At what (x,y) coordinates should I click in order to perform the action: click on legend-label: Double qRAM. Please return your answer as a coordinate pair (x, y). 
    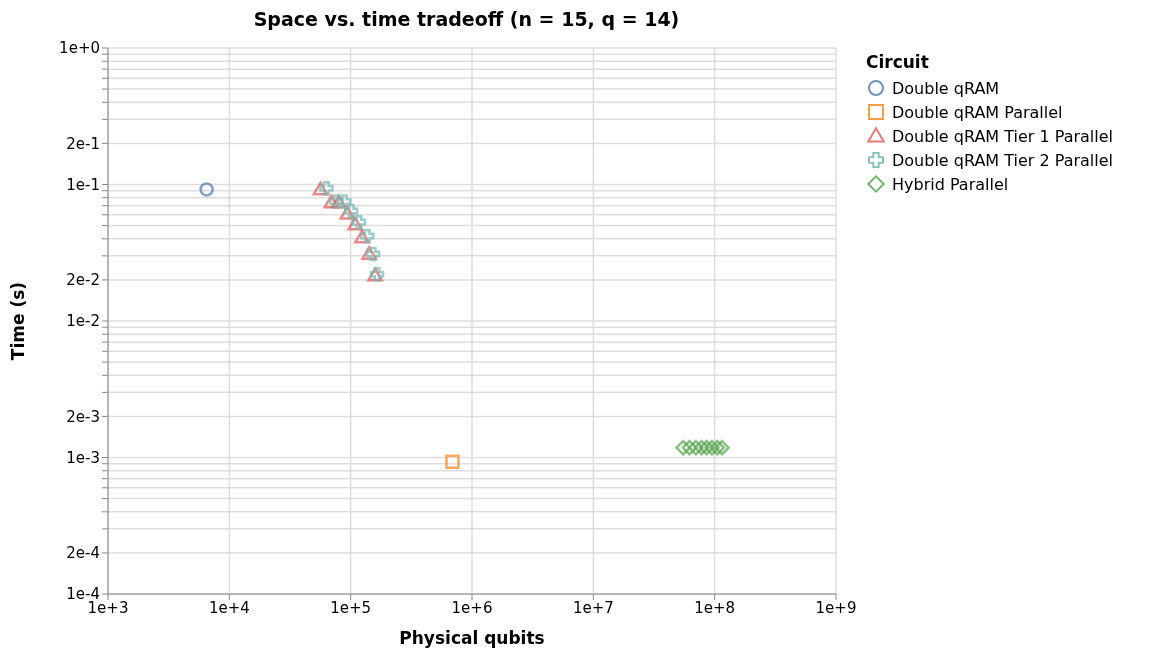
    Looking at the image, I should click on (946, 88).